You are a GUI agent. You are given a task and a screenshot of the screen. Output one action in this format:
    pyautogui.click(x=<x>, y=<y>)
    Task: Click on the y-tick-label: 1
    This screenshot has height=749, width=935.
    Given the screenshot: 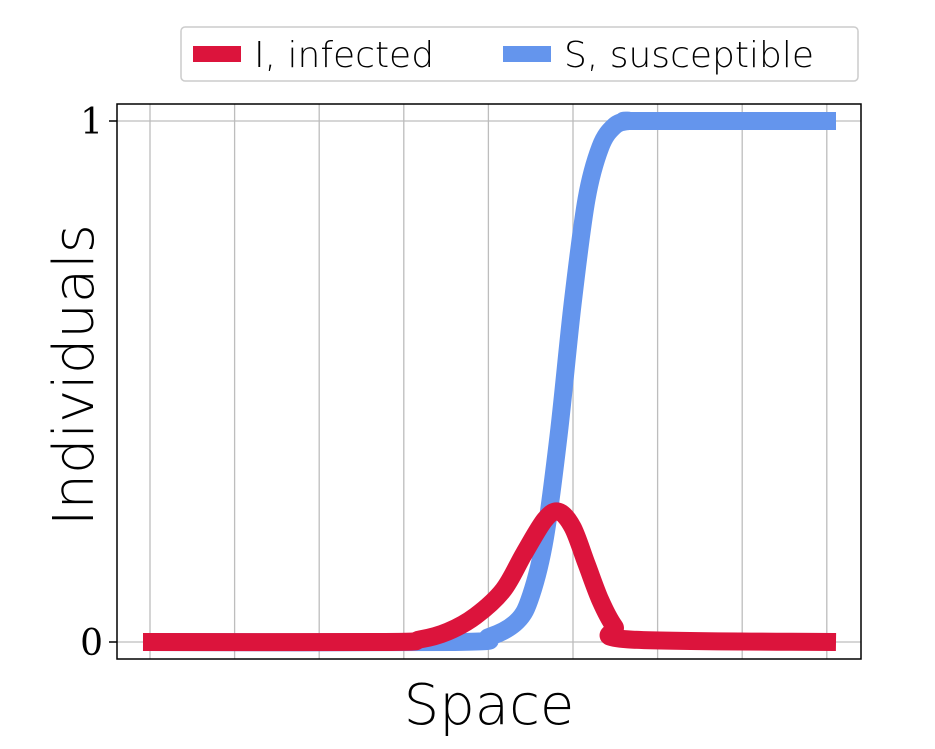 What is the action you would take?
    pyautogui.click(x=91, y=122)
    